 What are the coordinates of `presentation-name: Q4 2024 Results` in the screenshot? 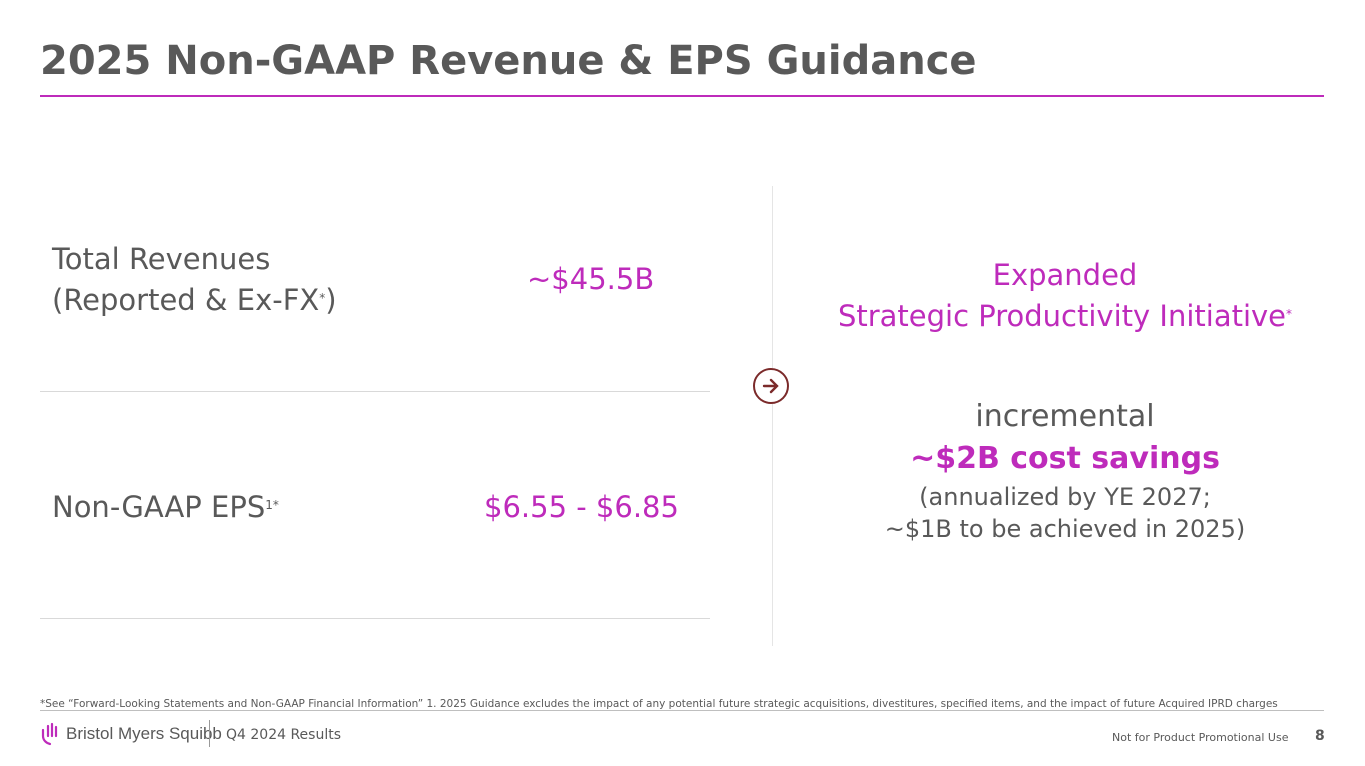 It's located at (284, 735).